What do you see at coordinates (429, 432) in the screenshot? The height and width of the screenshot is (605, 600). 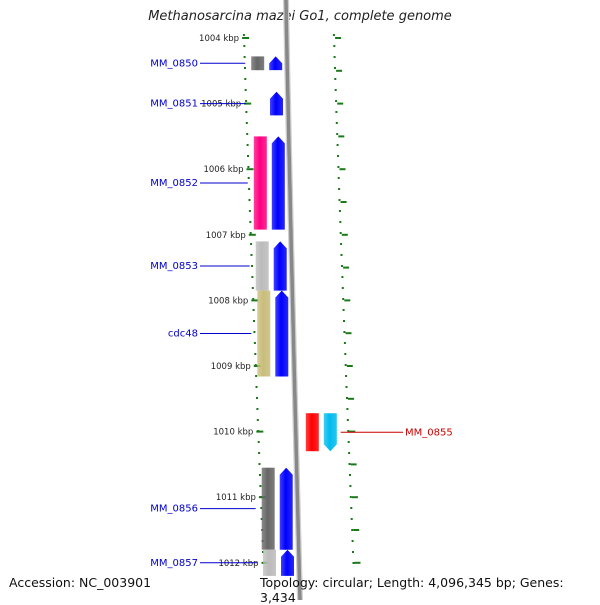 I see `gene-label: MM_0855` at bounding box center [429, 432].